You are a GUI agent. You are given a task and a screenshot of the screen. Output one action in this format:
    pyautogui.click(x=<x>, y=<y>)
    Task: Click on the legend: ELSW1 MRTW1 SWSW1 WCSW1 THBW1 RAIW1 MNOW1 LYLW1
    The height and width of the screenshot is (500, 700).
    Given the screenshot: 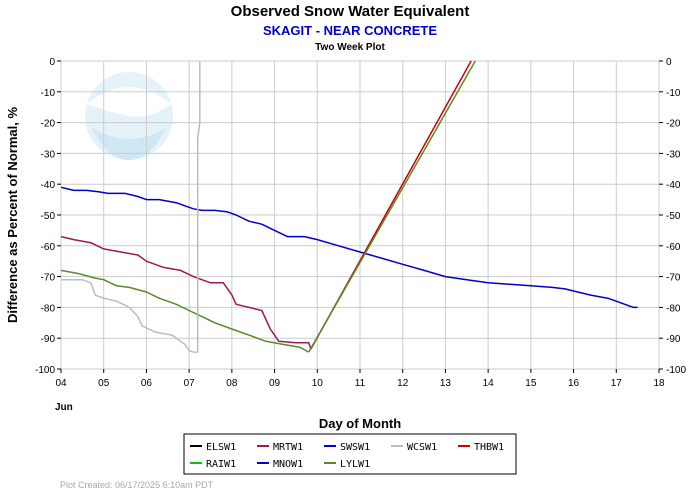 What is the action you would take?
    pyautogui.click(x=347, y=456)
    